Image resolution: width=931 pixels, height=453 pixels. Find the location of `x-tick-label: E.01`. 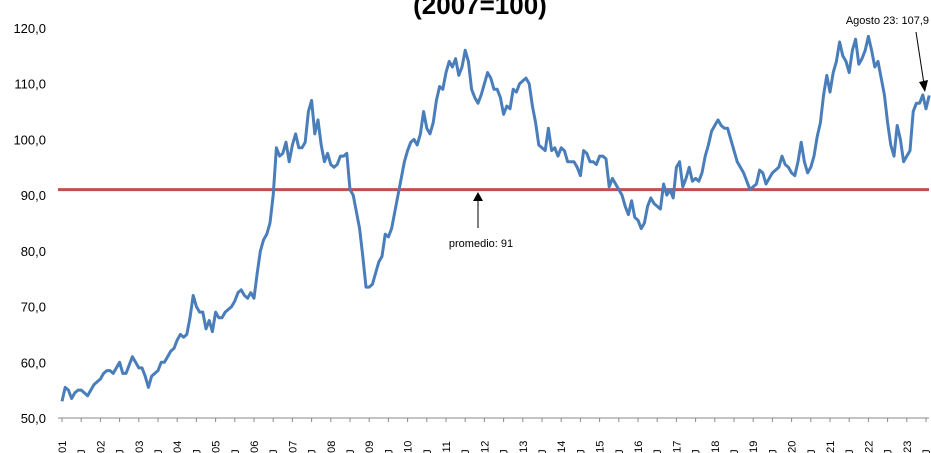

x-tick-label: E.01 is located at coordinates (63, 447).